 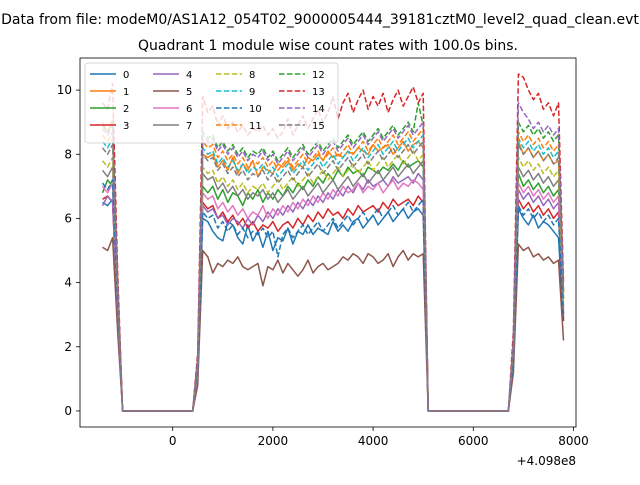 I want to click on legend-label-12: 12, so click(x=318, y=75).